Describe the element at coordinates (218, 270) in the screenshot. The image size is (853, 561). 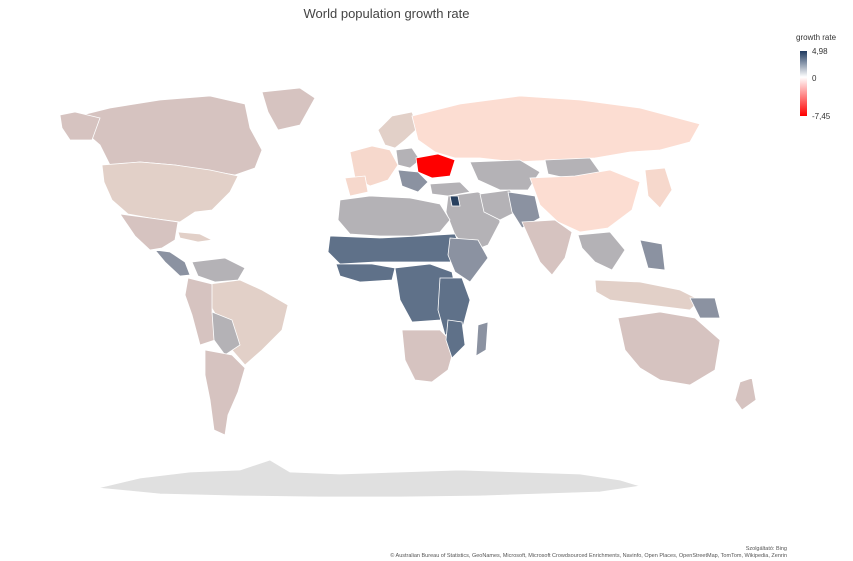
I see `region-venezuela-guyana` at that location.